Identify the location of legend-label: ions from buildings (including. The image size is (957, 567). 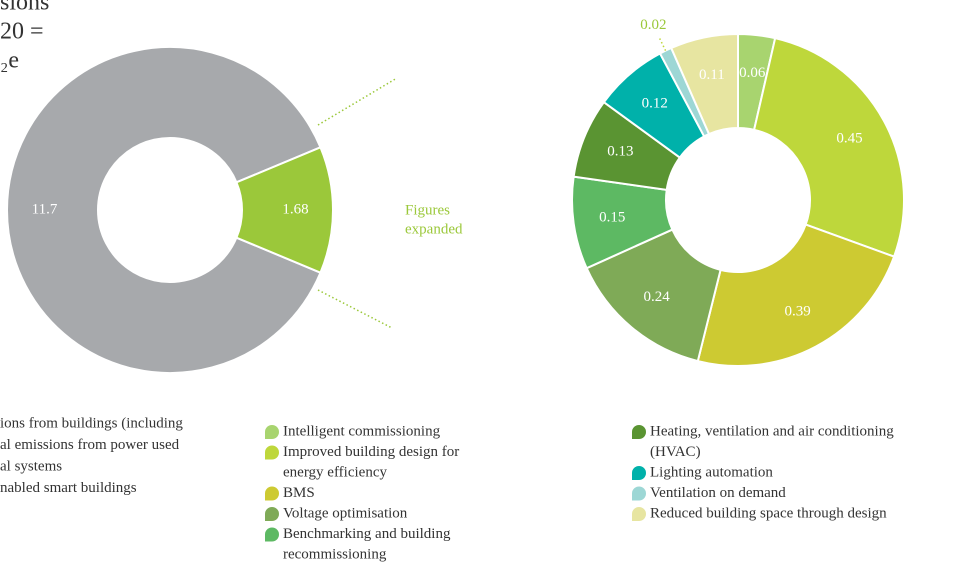
(91, 423).